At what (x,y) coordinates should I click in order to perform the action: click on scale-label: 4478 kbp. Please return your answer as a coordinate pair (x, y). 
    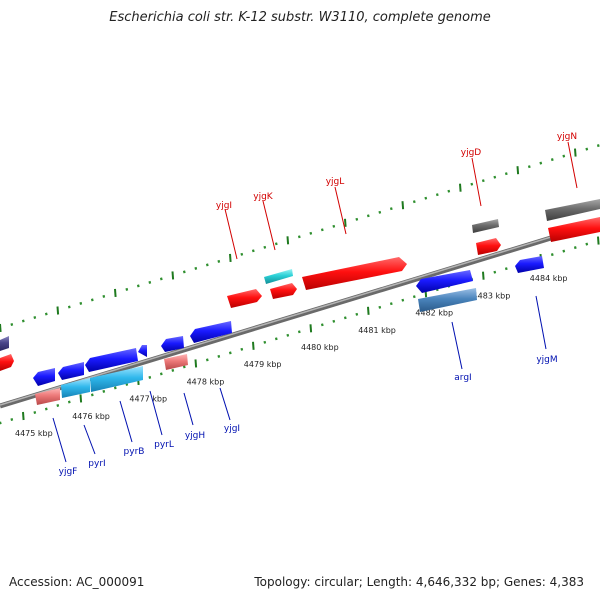
    Looking at the image, I should click on (206, 381).